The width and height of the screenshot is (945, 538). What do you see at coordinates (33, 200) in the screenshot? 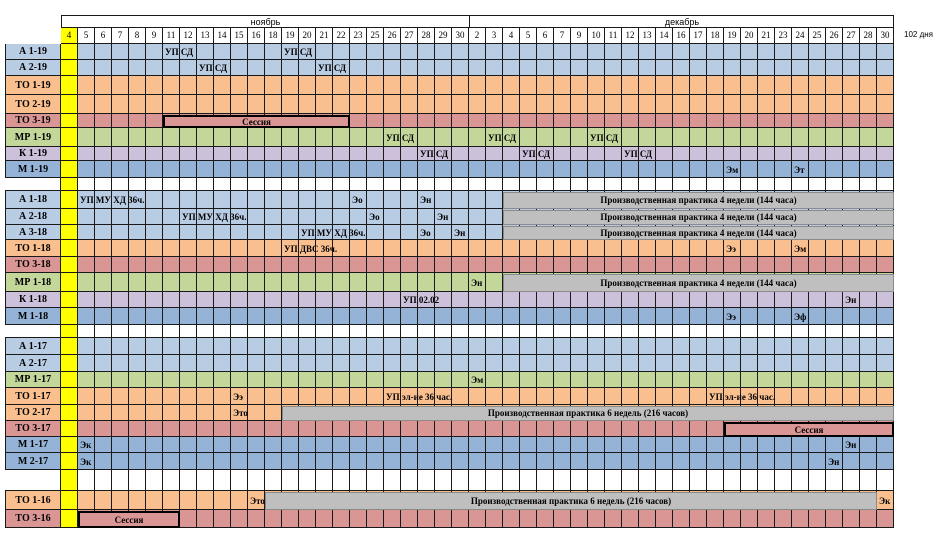
I see `group-label: А 1-18` at bounding box center [33, 200].